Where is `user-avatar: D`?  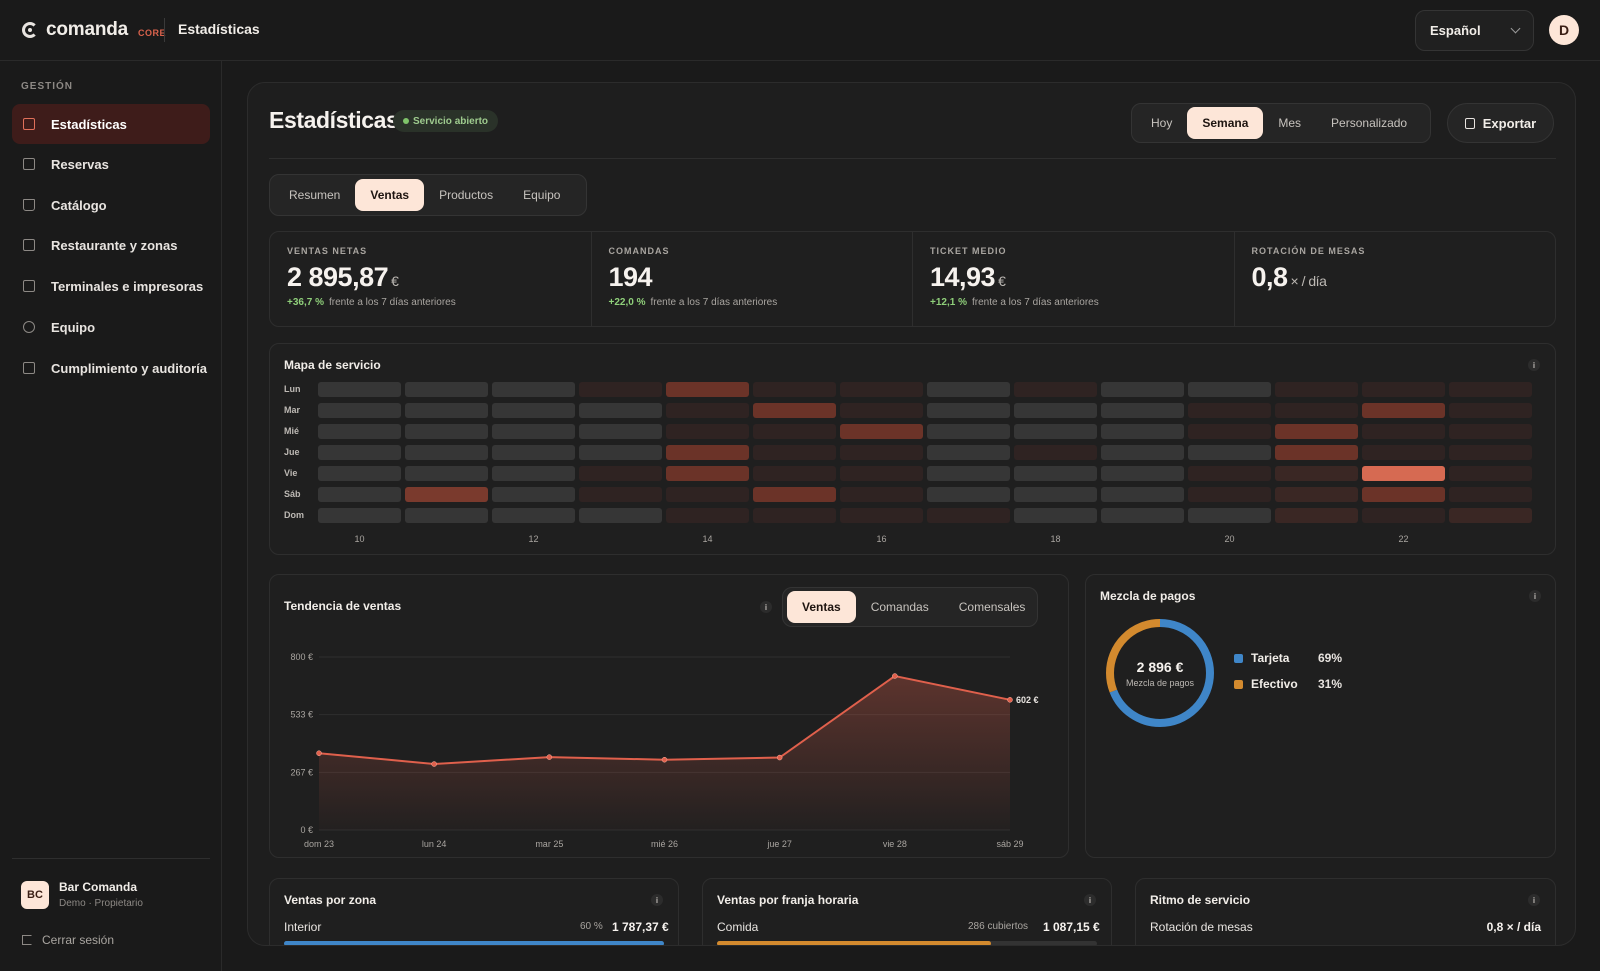 user-avatar: D is located at coordinates (1564, 30).